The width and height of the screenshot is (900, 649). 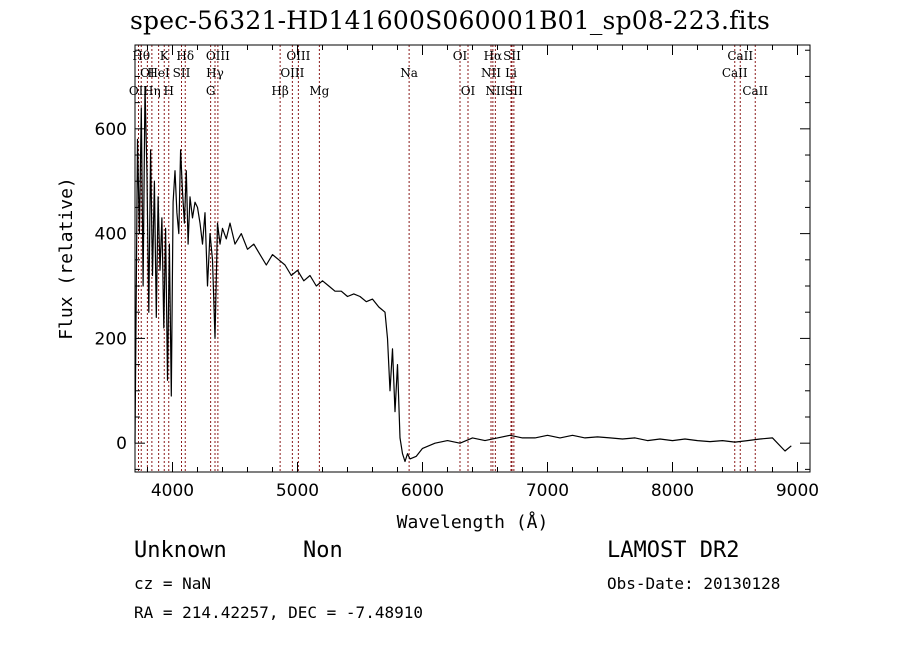 What do you see at coordinates (111, 339) in the screenshot?
I see `y-tick-label: 200` at bounding box center [111, 339].